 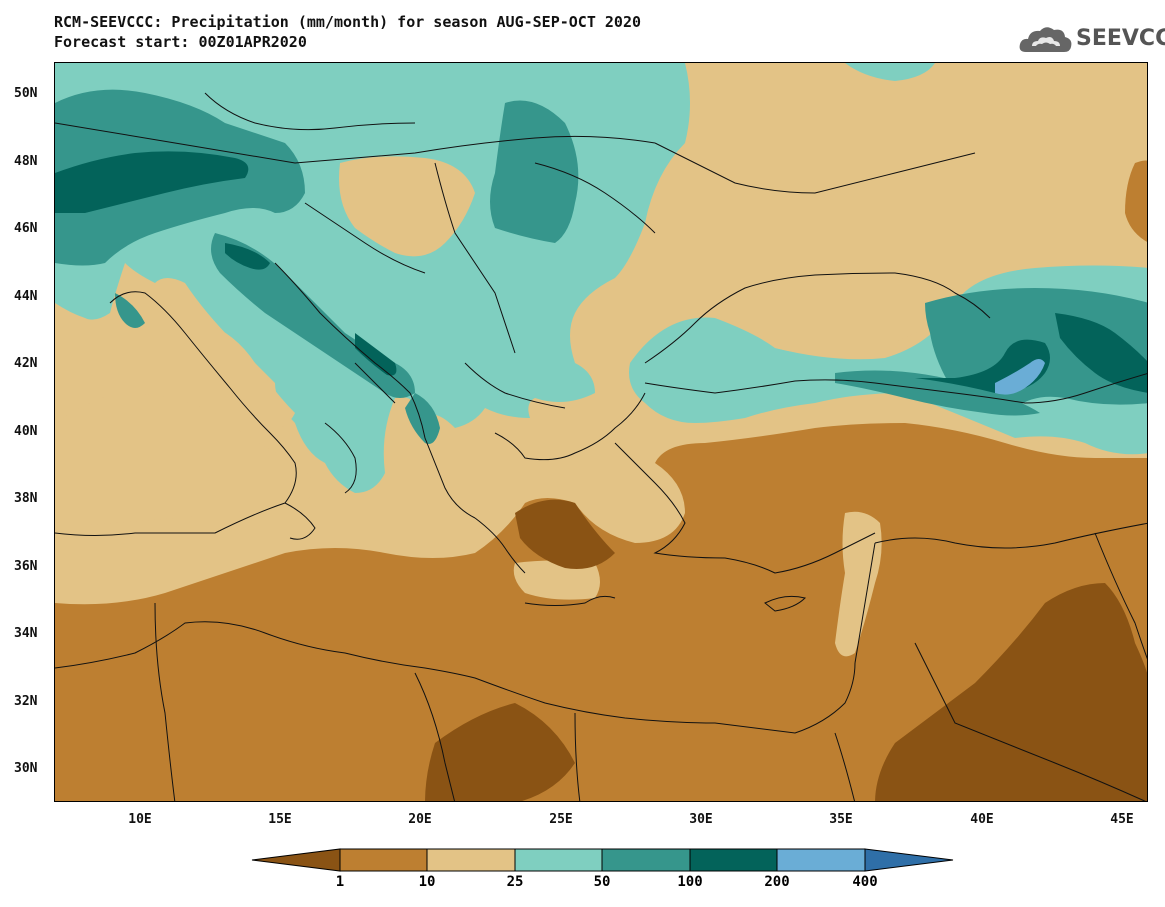 What do you see at coordinates (130, 310) in the screenshot?
I see `region-50-100-corsica` at bounding box center [130, 310].